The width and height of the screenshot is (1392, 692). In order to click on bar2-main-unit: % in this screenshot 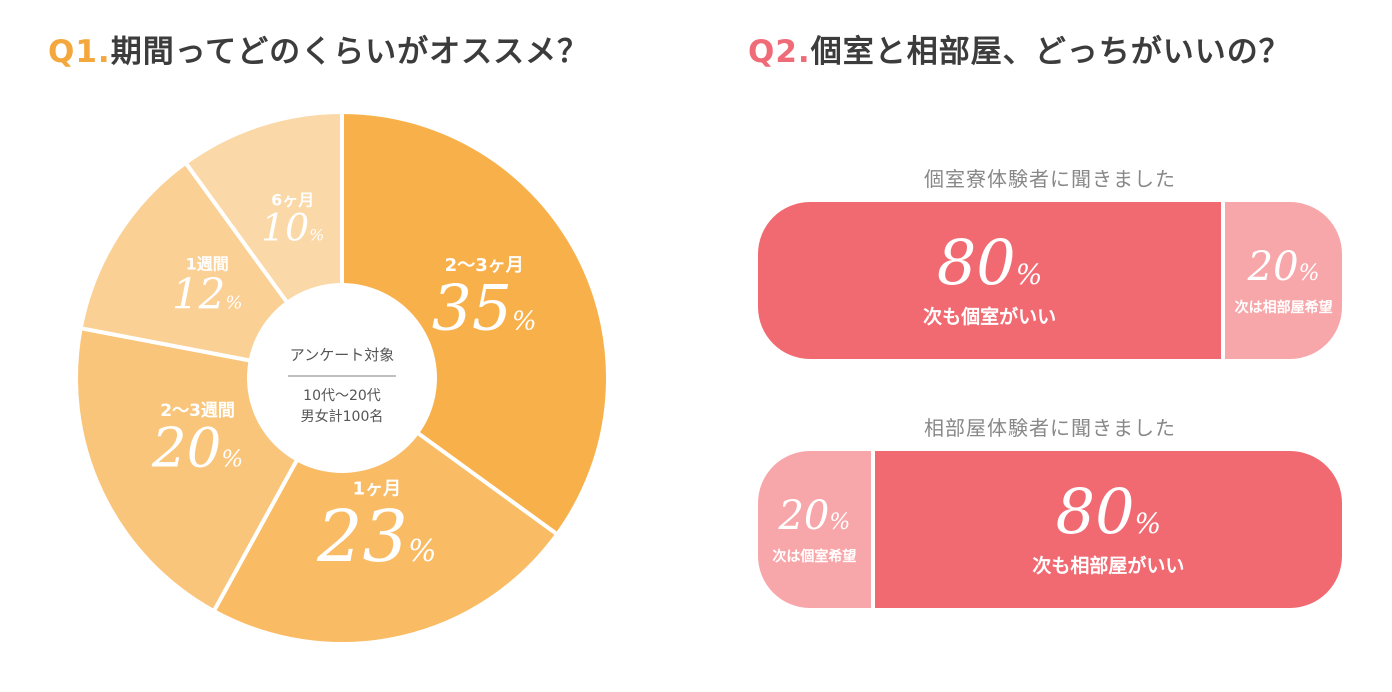, I will do `click(1148, 523)`.